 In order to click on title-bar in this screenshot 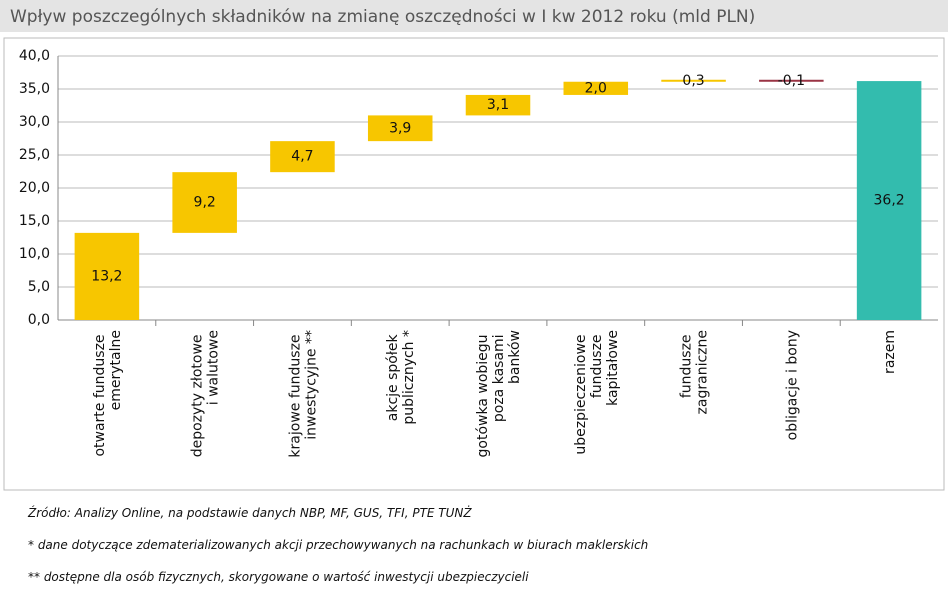, I will do `click(474, 16)`.